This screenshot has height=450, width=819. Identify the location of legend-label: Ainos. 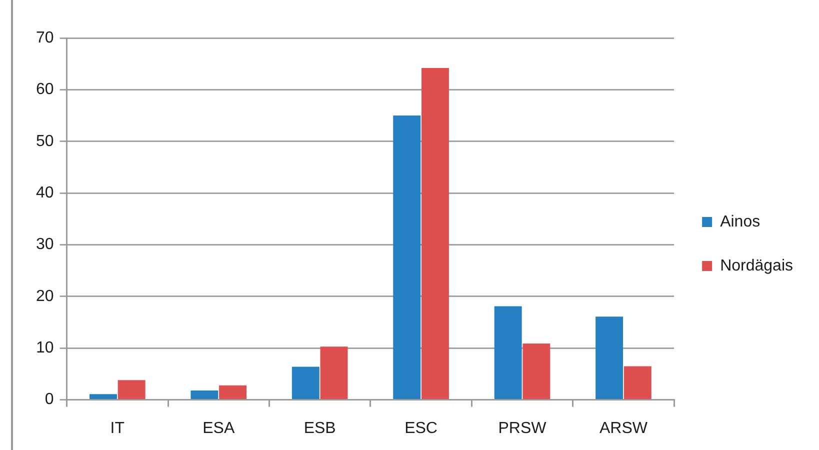
(740, 221).